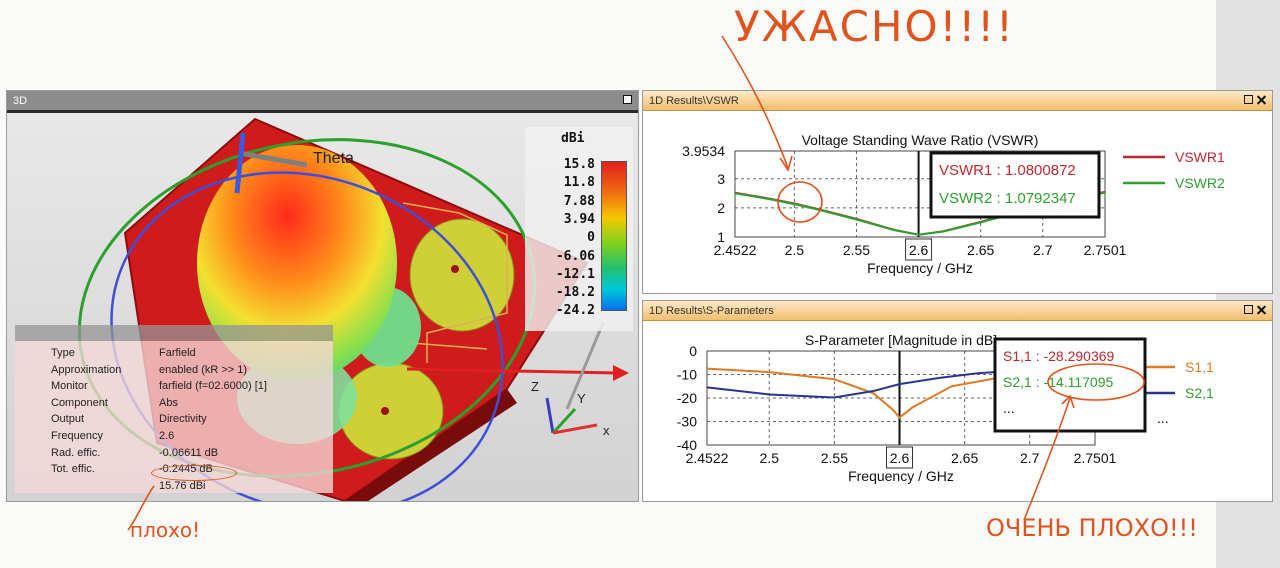  Describe the element at coordinates (721, 179) in the screenshot. I see `y-tick-label: 3` at that location.